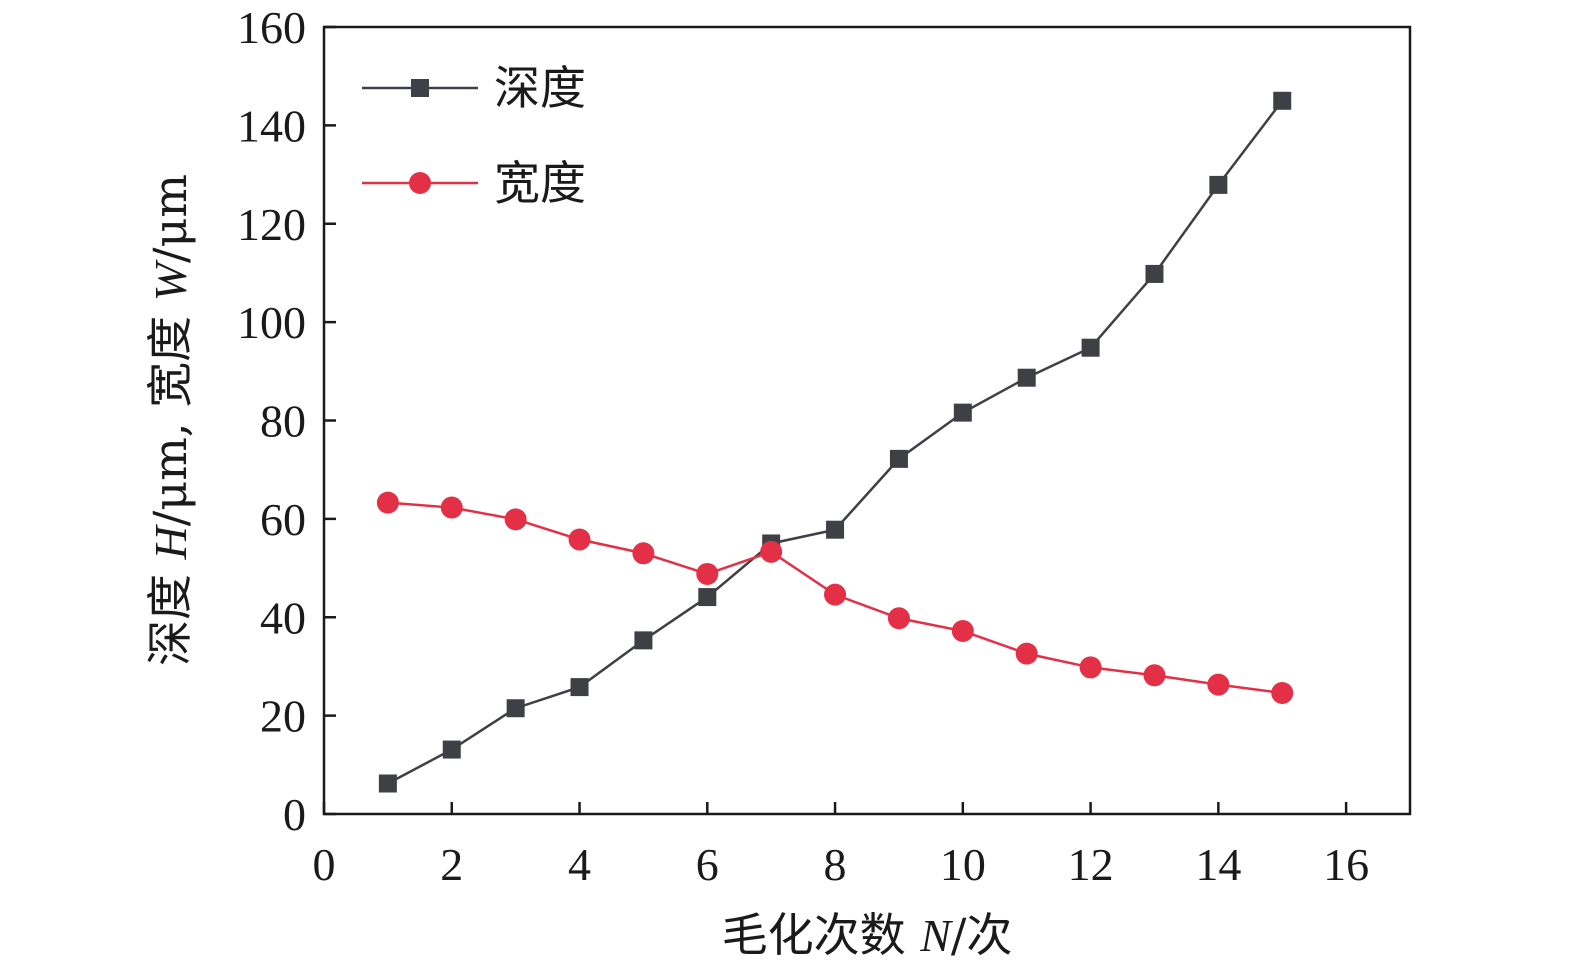 The width and height of the screenshot is (1575, 967). I want to click on x-tick-label: 14, so click(1218, 864).